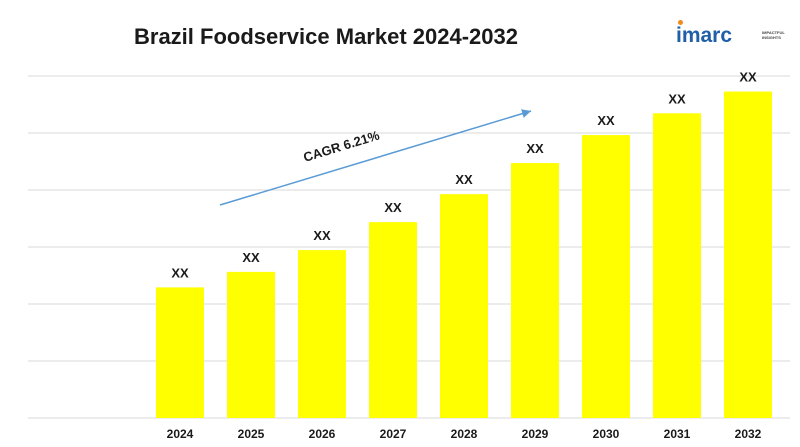 This screenshot has height=447, width=800. I want to click on x-tick-2028: 2028, so click(464, 434).